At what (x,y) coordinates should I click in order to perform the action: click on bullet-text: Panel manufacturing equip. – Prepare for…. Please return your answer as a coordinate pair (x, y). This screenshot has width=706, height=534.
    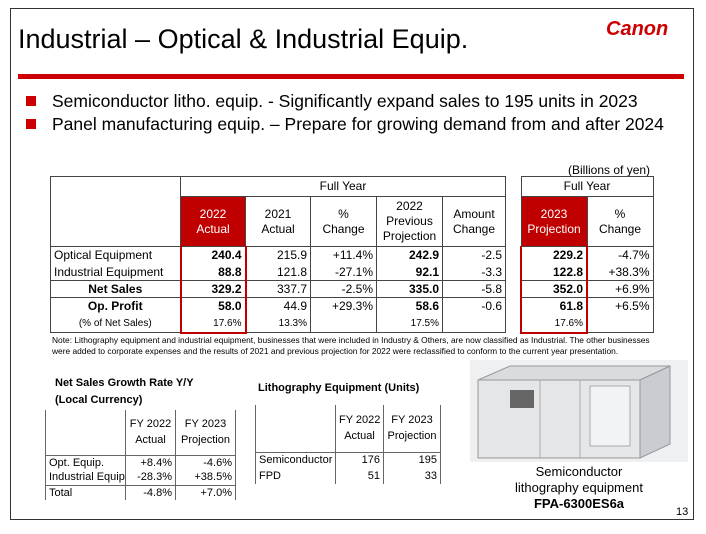
    Looking at the image, I should click on (358, 124).